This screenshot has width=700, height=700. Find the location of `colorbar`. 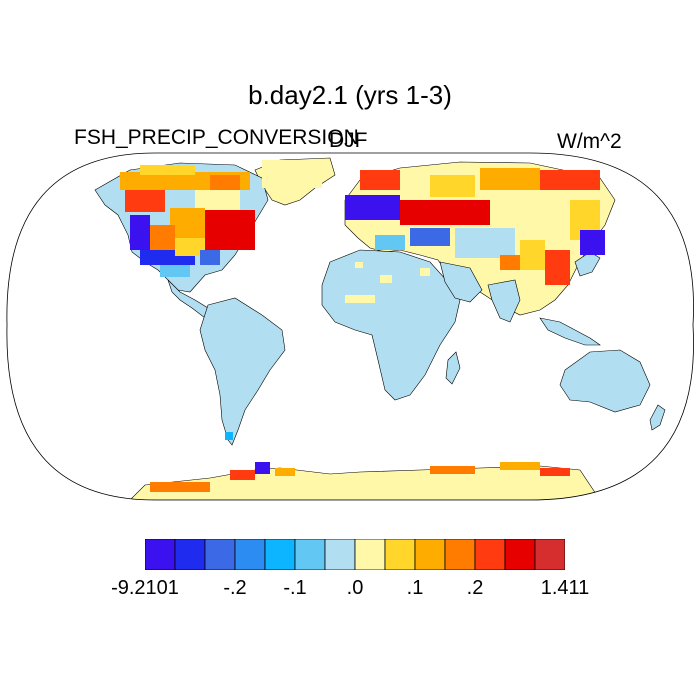

colorbar is located at coordinates (355, 554).